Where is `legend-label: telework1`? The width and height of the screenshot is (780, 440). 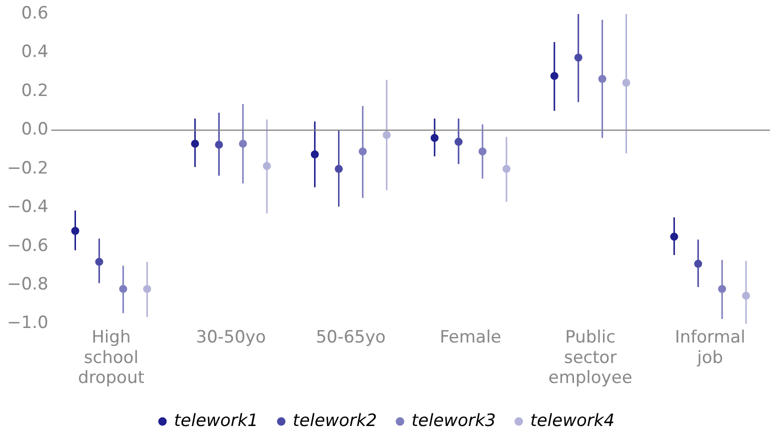 legend-label: telework1 is located at coordinates (216, 420).